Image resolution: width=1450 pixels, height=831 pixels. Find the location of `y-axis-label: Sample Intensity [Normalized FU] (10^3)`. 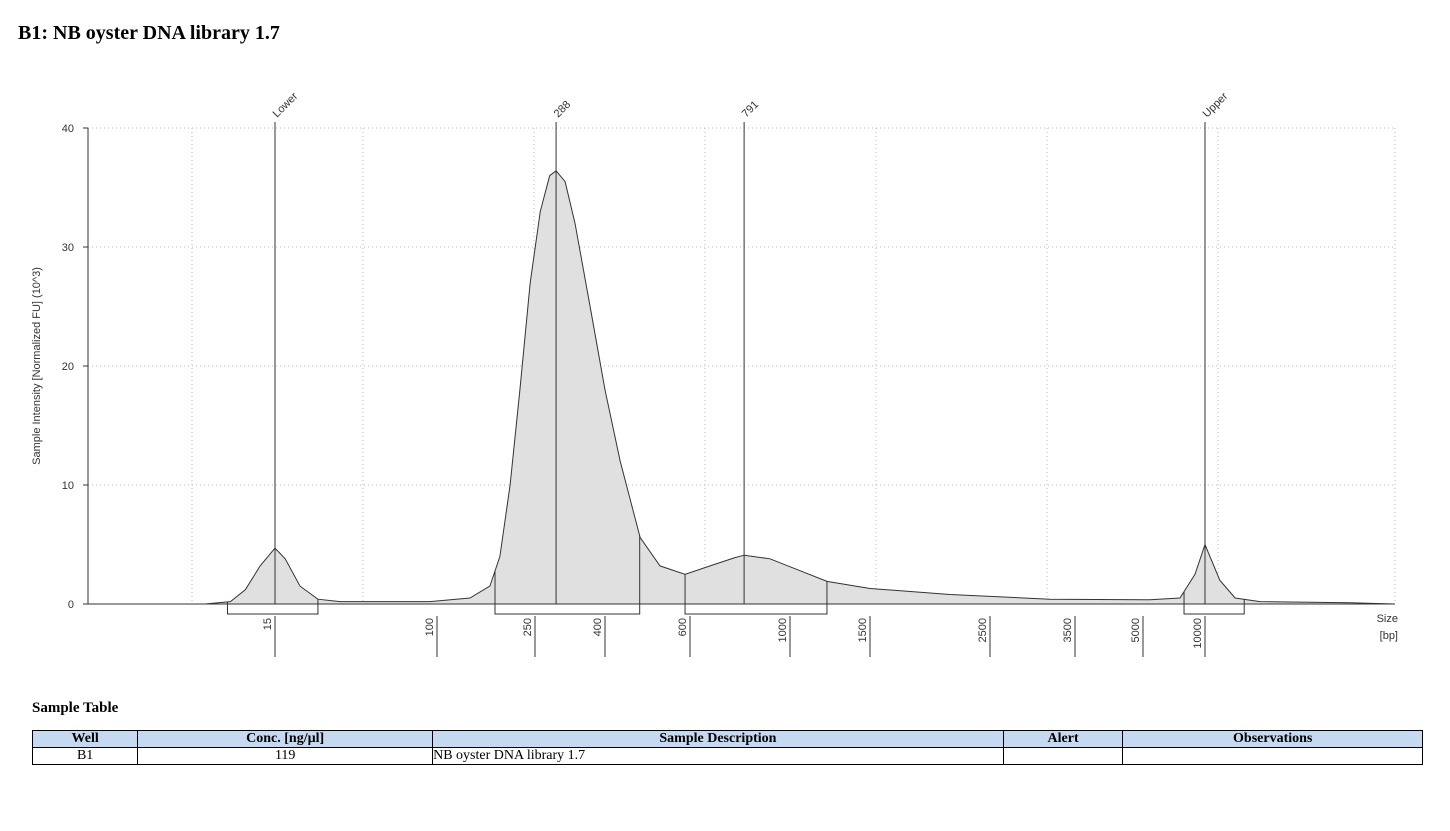

y-axis-label: Sample Intensity [Normalized FU] (10^3) is located at coordinates (37, 366).